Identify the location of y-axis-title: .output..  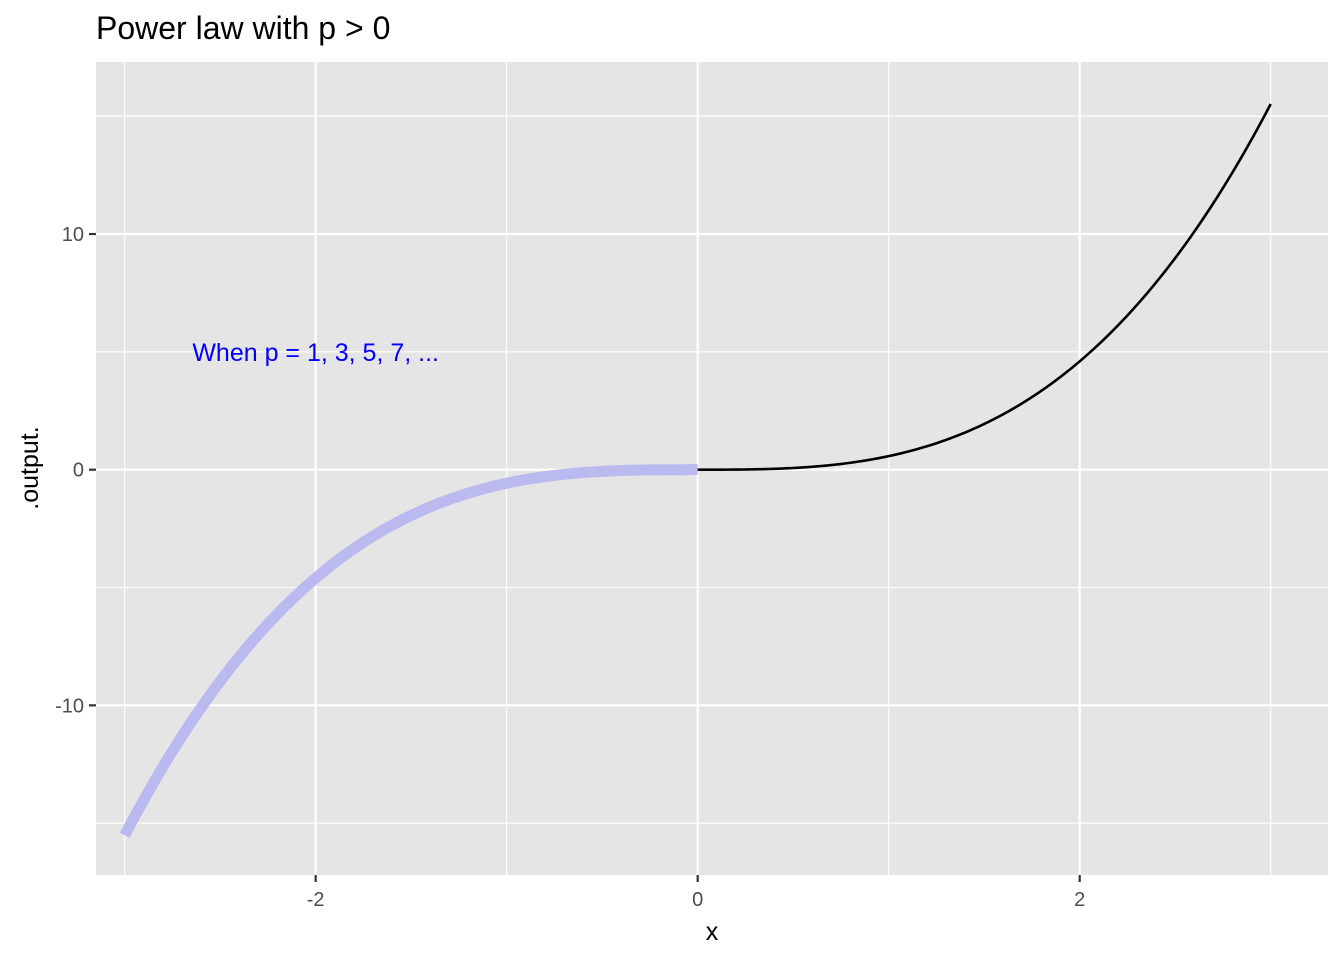
(30, 467).